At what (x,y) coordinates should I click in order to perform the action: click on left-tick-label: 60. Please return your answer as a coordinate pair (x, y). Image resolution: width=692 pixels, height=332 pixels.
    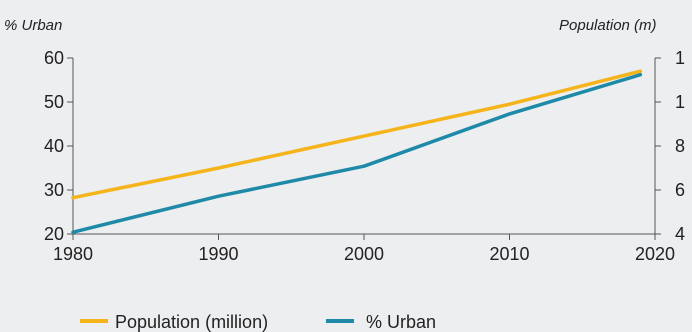
    Looking at the image, I should click on (54, 58).